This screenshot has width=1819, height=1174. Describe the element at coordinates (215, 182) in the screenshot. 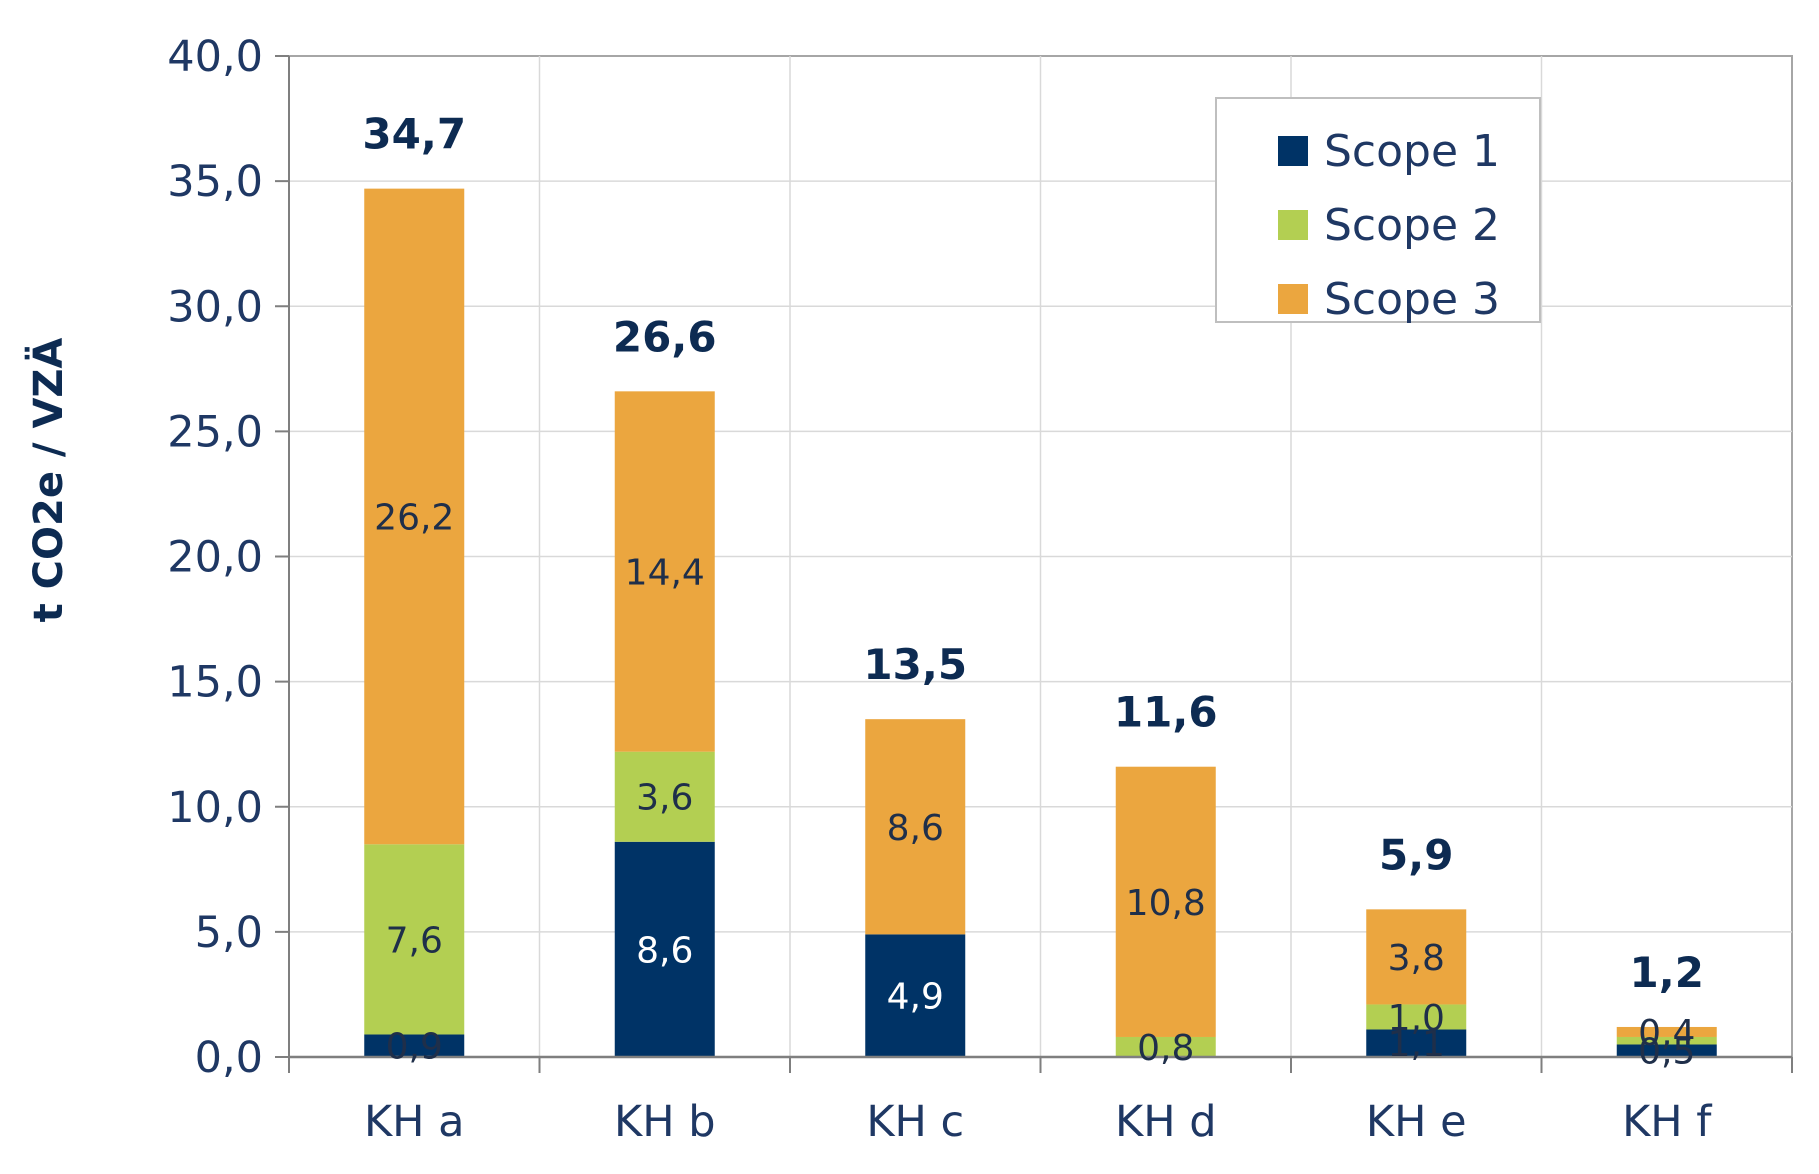

I see `y-tick-label: 35,0` at that location.